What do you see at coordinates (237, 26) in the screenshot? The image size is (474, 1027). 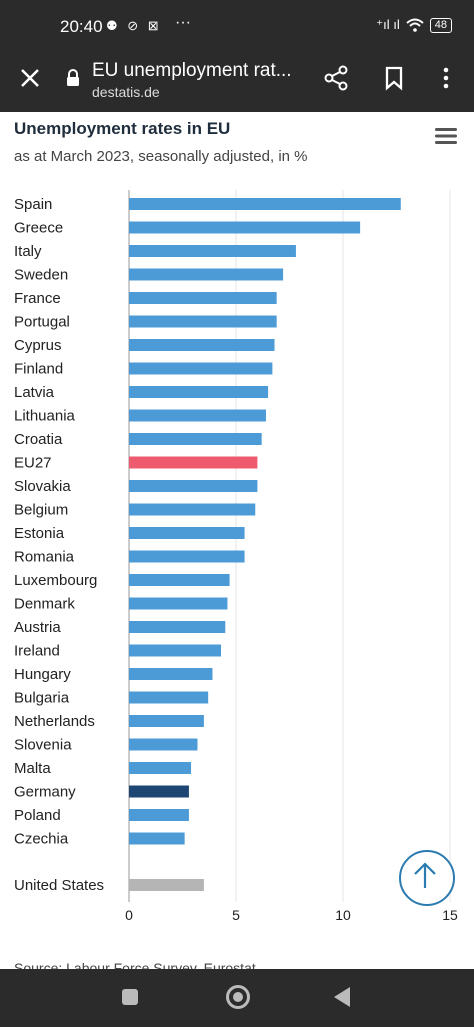 I see `status-bar: 20:40 ⚉ ⊘ ⊠ ··· ⁺ıl ıl 48` at bounding box center [237, 26].